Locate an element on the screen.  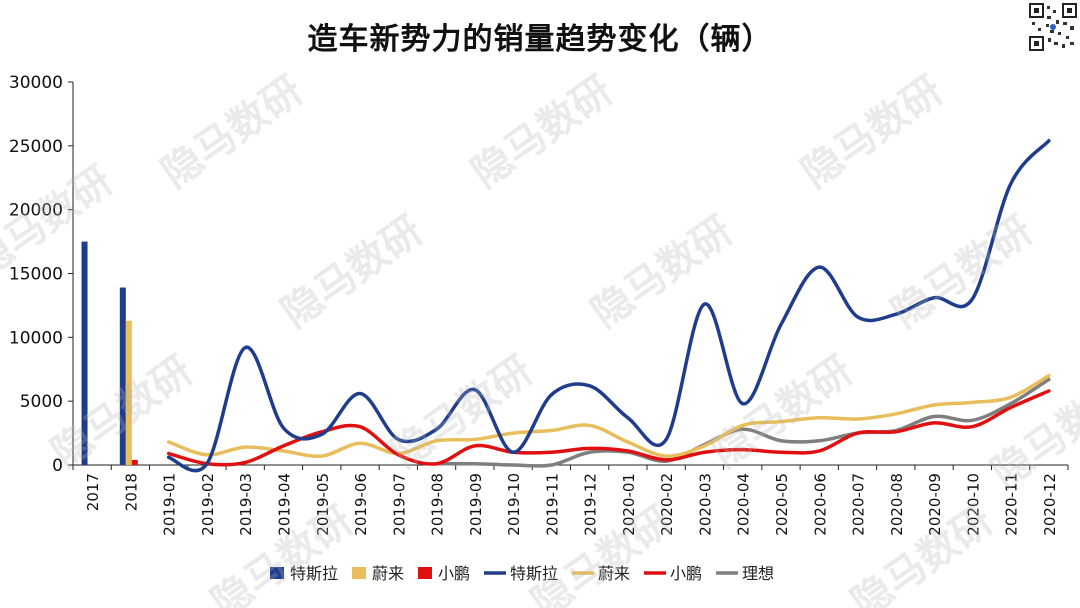
y-tick-label: 30000 is located at coordinates (36, 83).